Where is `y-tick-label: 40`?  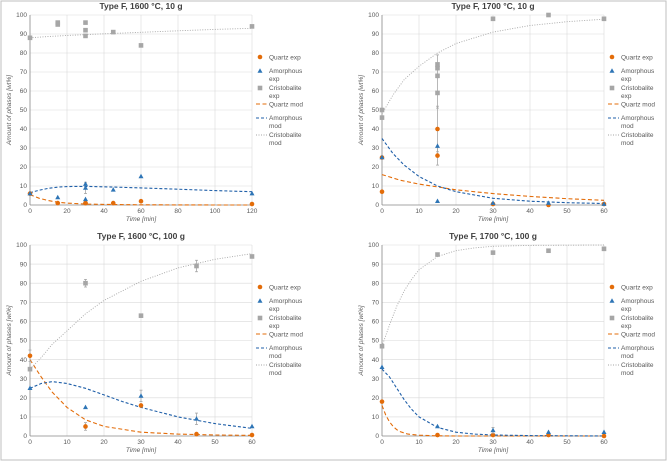
y-tick-label: 40 is located at coordinates (24, 129).